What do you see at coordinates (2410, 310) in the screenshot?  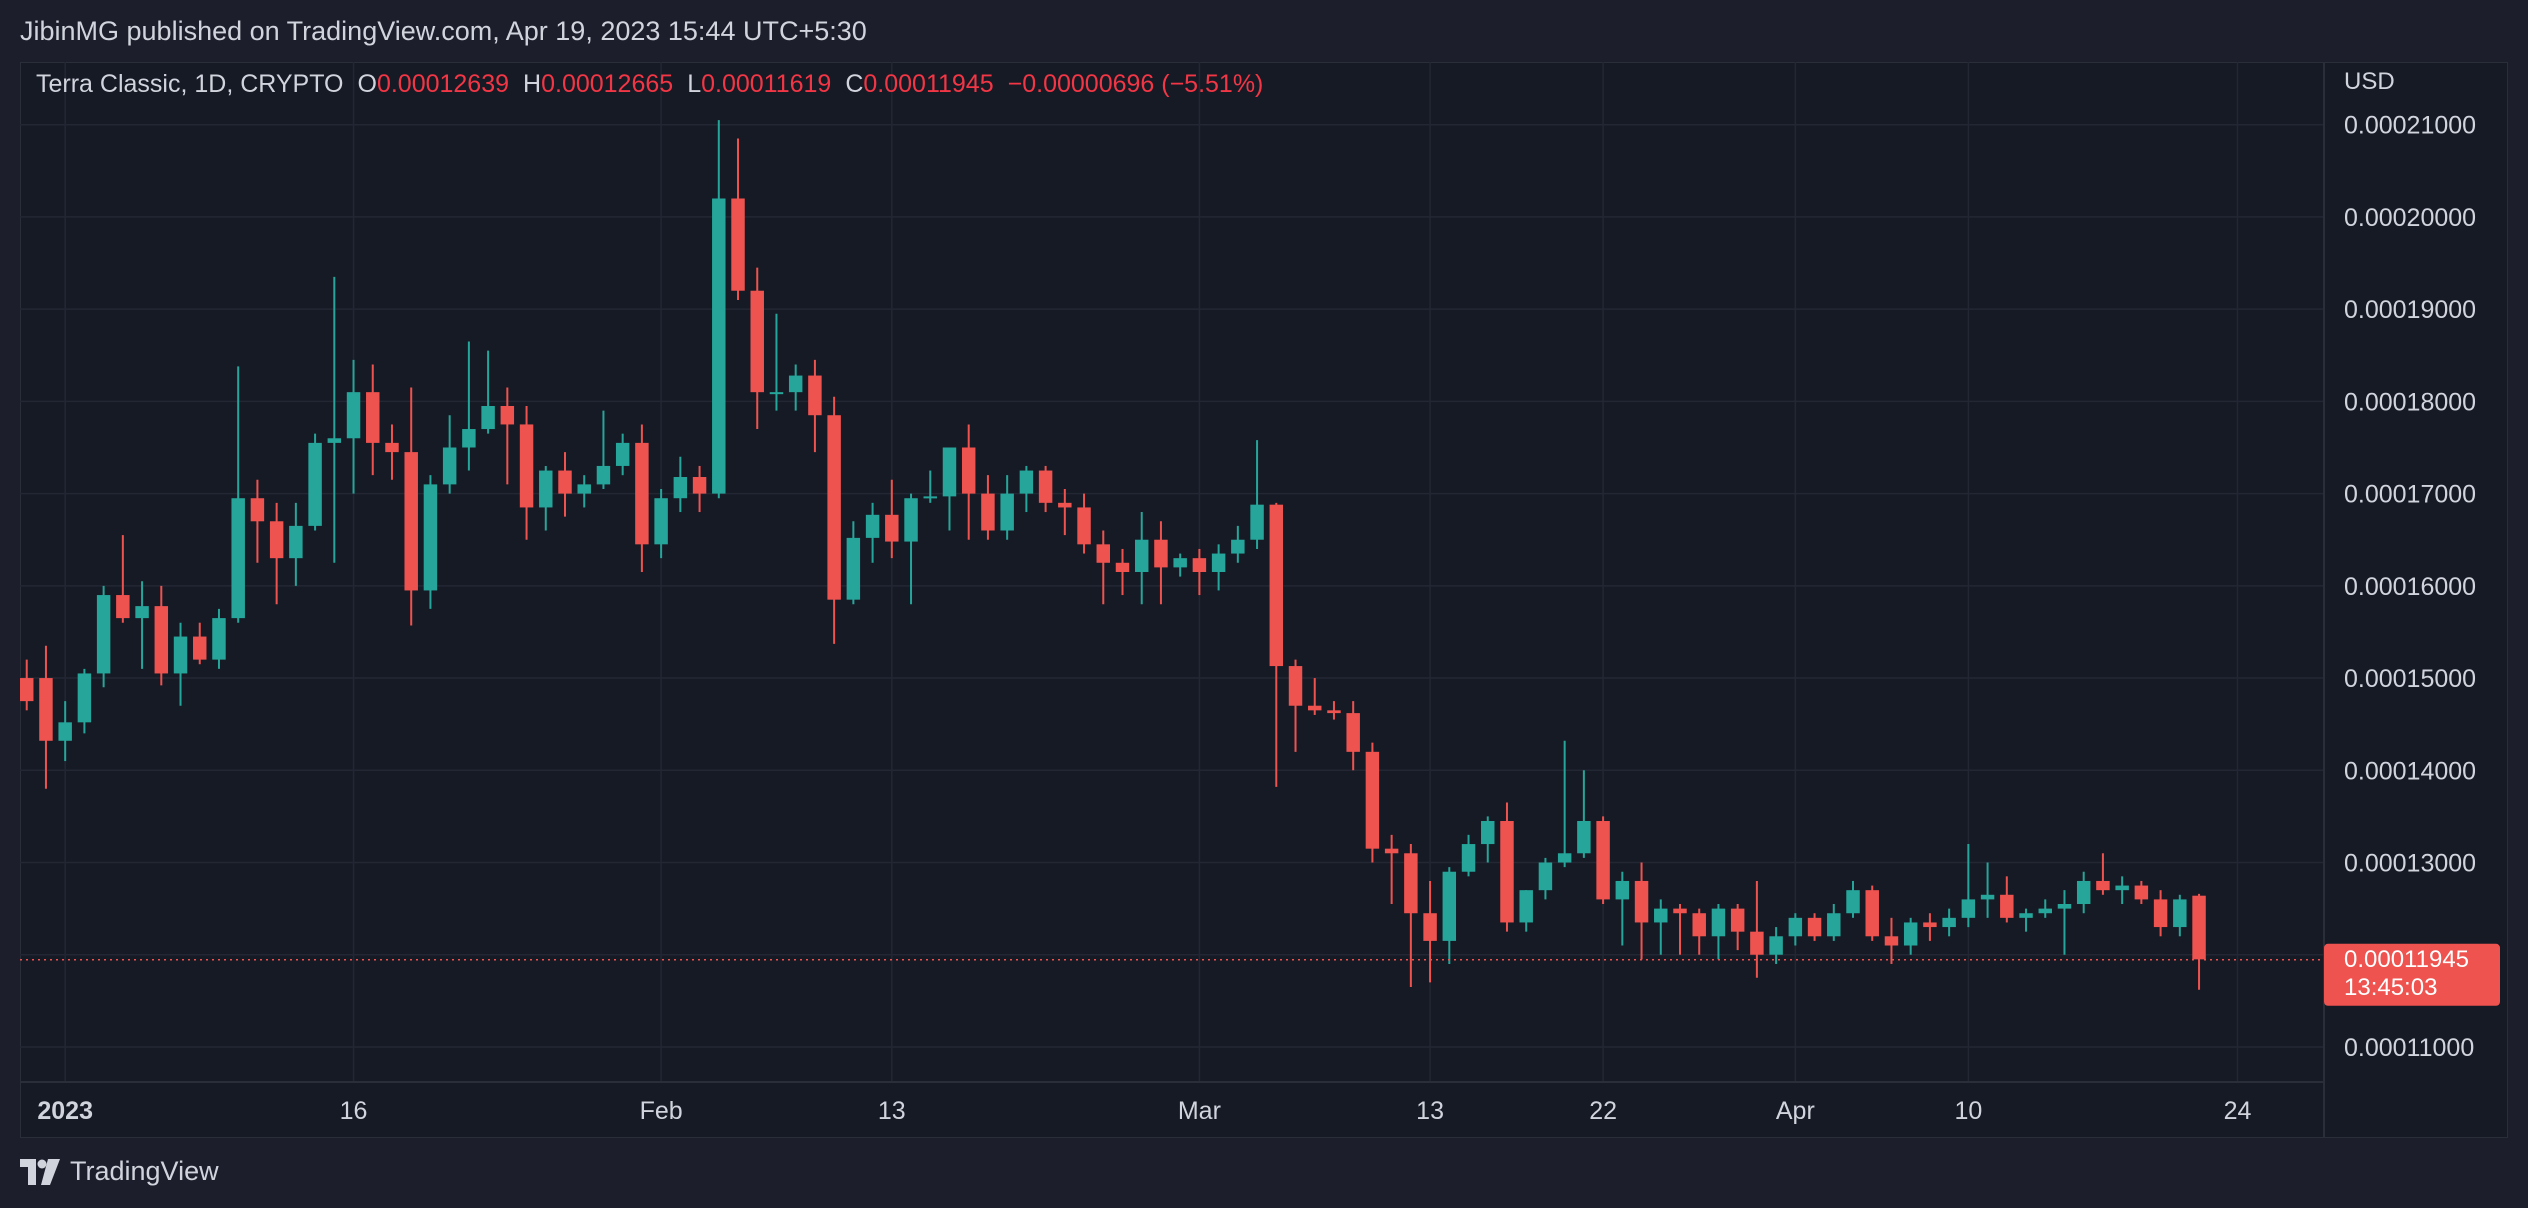 I see `y-tick-label: 0.00019000` at bounding box center [2410, 310].